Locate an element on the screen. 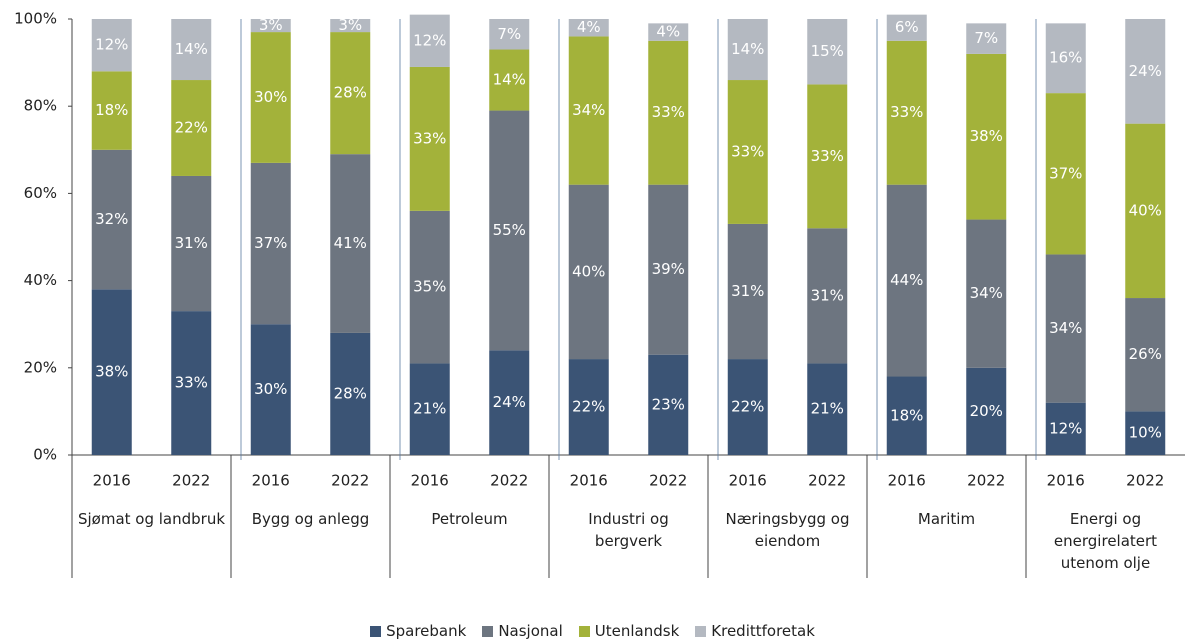 This screenshot has width=1185, height=644. data-label: 18% is located at coordinates (111, 110).